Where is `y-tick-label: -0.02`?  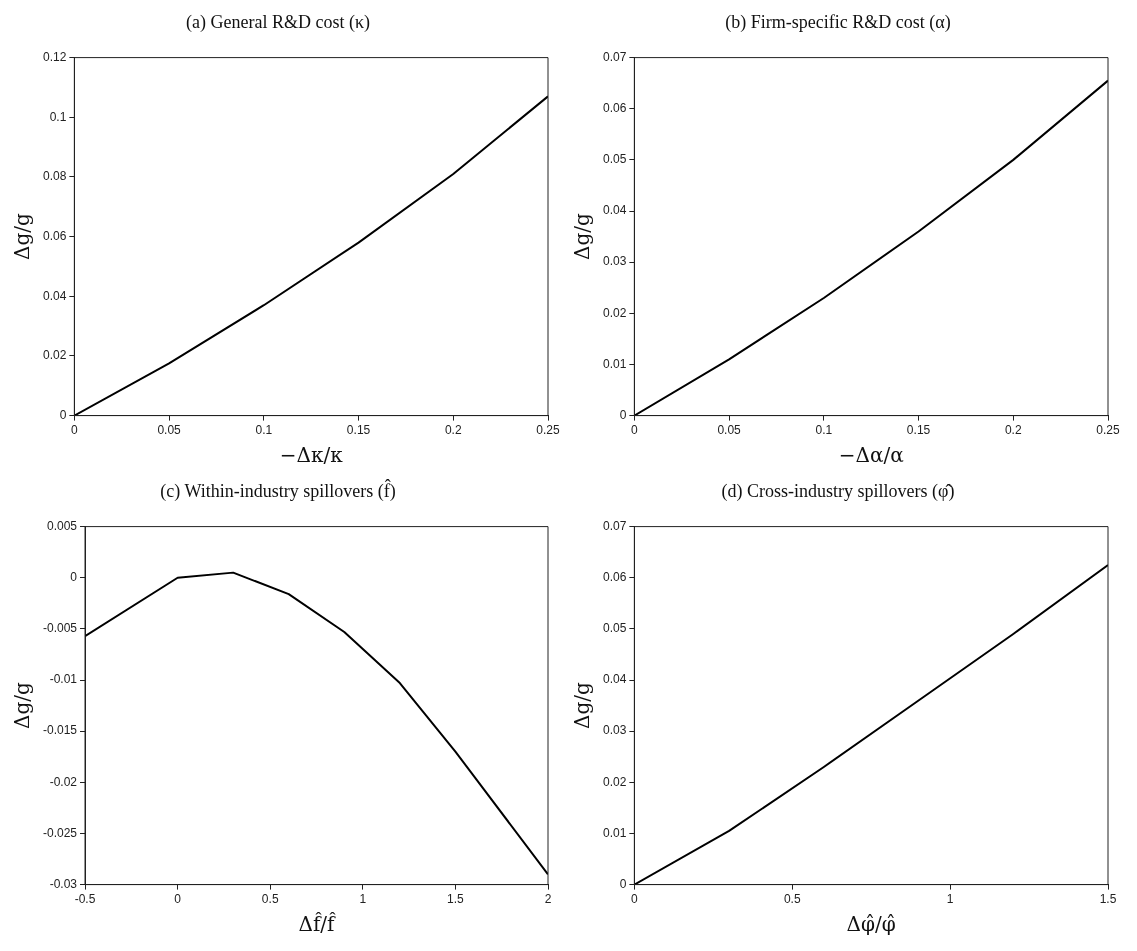
y-tick-label: -0.02 is located at coordinates (63, 781).